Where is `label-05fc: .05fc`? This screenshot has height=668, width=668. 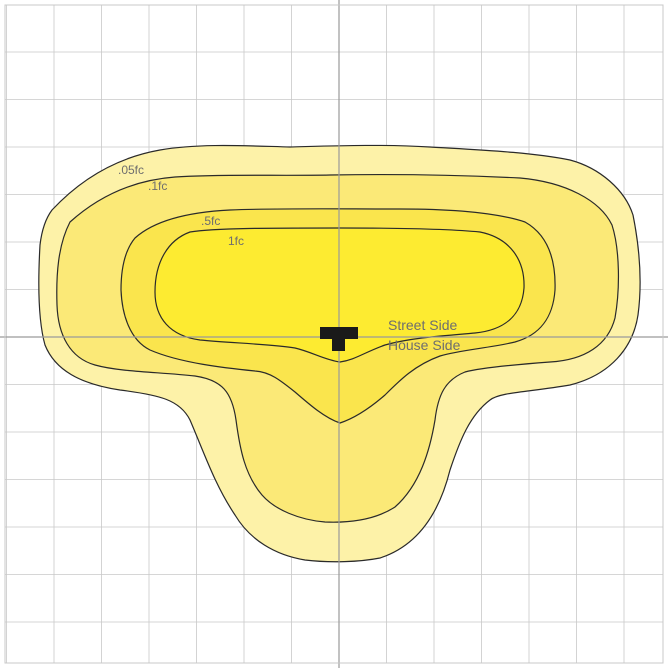 label-05fc: .05fc is located at coordinates (131, 170).